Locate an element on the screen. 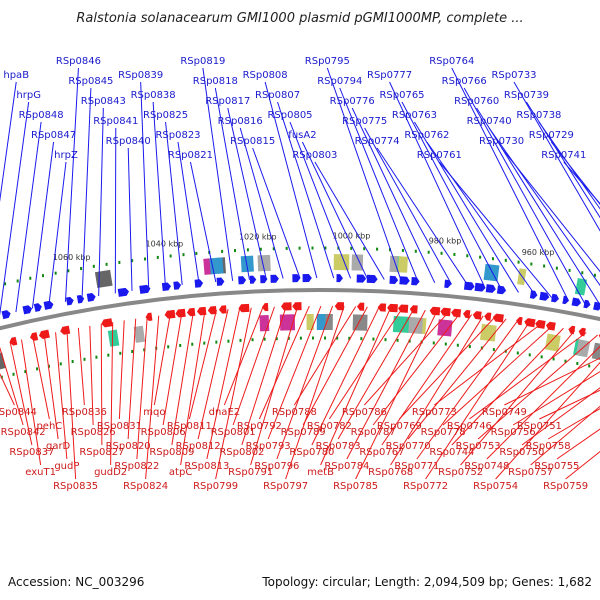 This screenshot has height=600, width=600. gene-label: RSp0753 is located at coordinates (478, 446).